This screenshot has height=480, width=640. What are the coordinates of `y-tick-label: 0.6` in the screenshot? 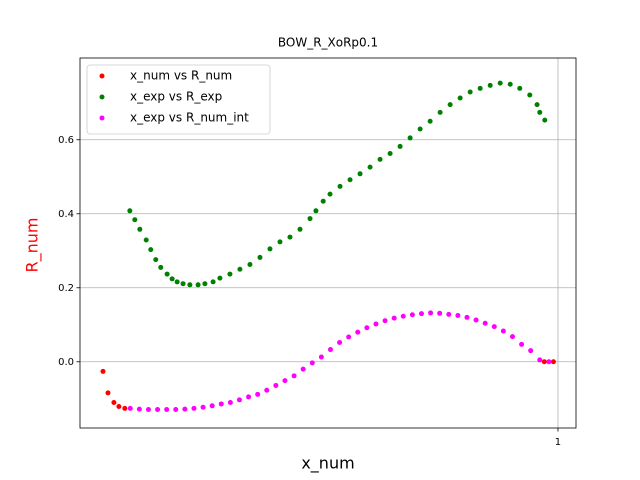 It's located at (66, 140).